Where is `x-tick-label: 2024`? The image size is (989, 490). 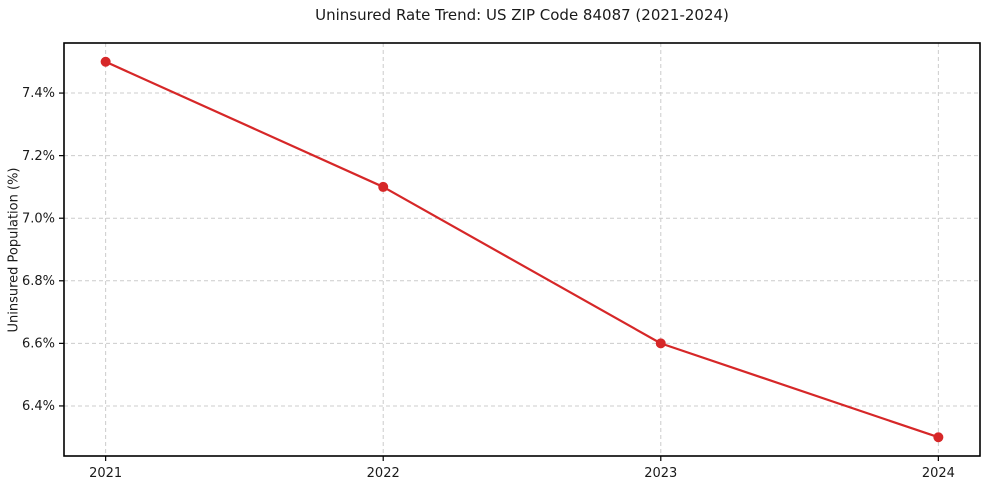 x-tick-label: 2024 is located at coordinates (938, 473).